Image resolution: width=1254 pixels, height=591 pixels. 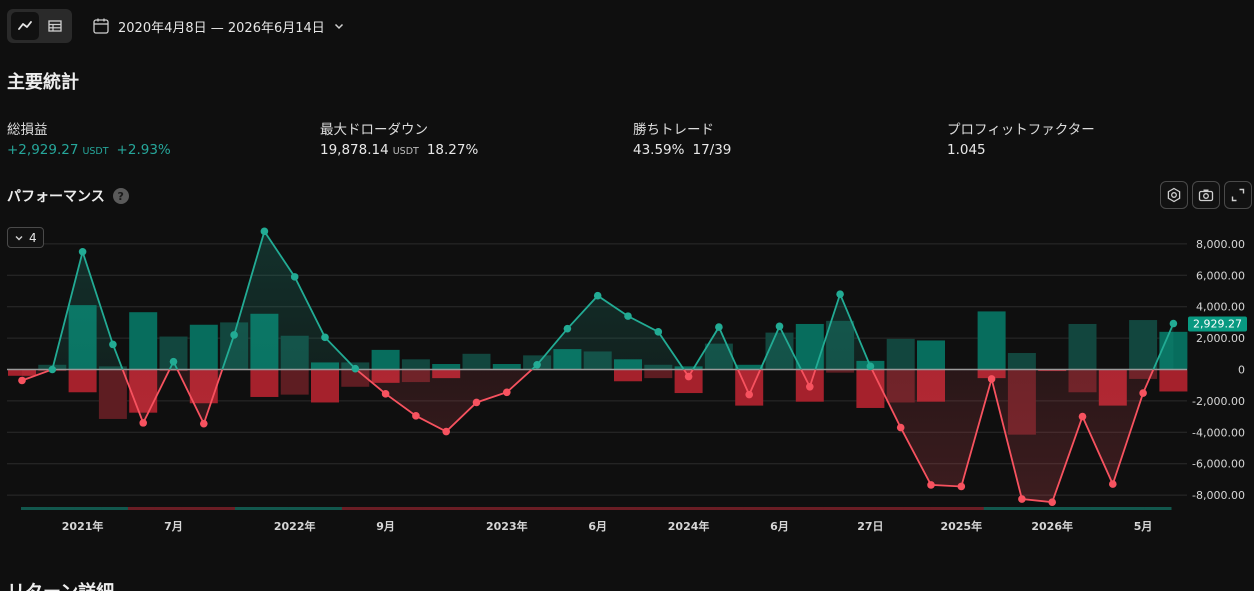 I want to click on stat-value: +2,929.27, so click(x=43, y=150).